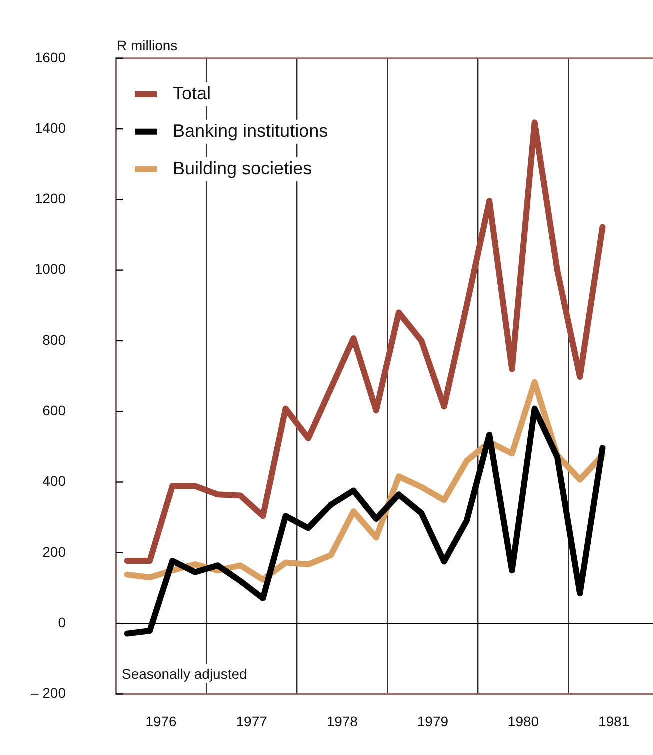 This screenshot has width=653, height=755. Describe the element at coordinates (242, 168) in the screenshot. I see `legend-label: Building societies` at that location.